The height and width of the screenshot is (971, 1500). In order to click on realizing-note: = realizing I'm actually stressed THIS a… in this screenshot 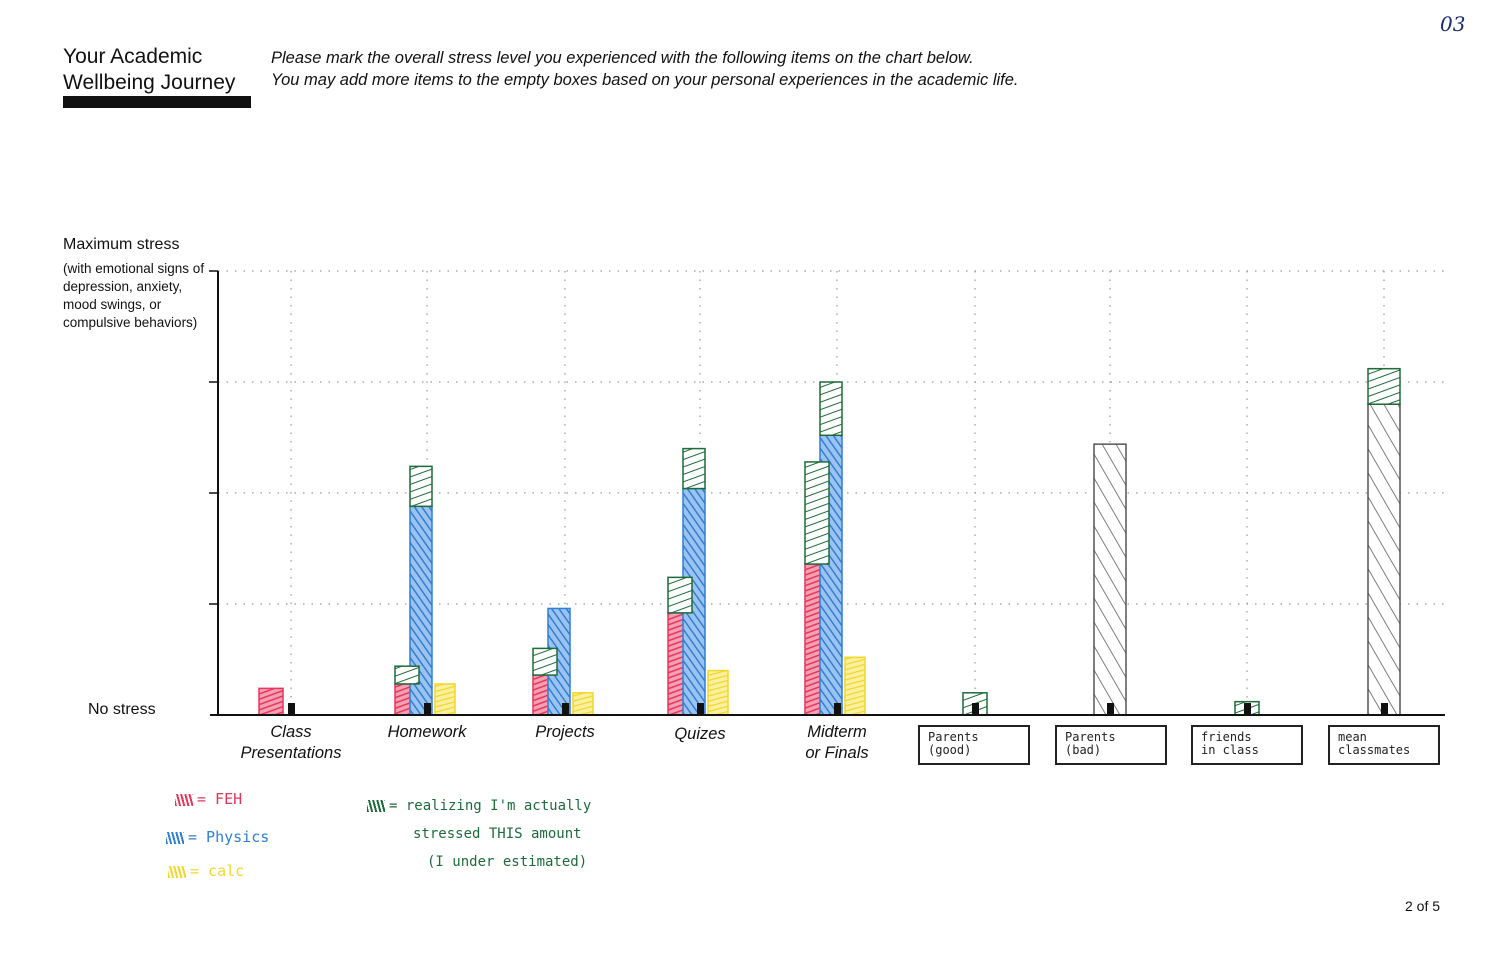, I will do `click(479, 834)`.